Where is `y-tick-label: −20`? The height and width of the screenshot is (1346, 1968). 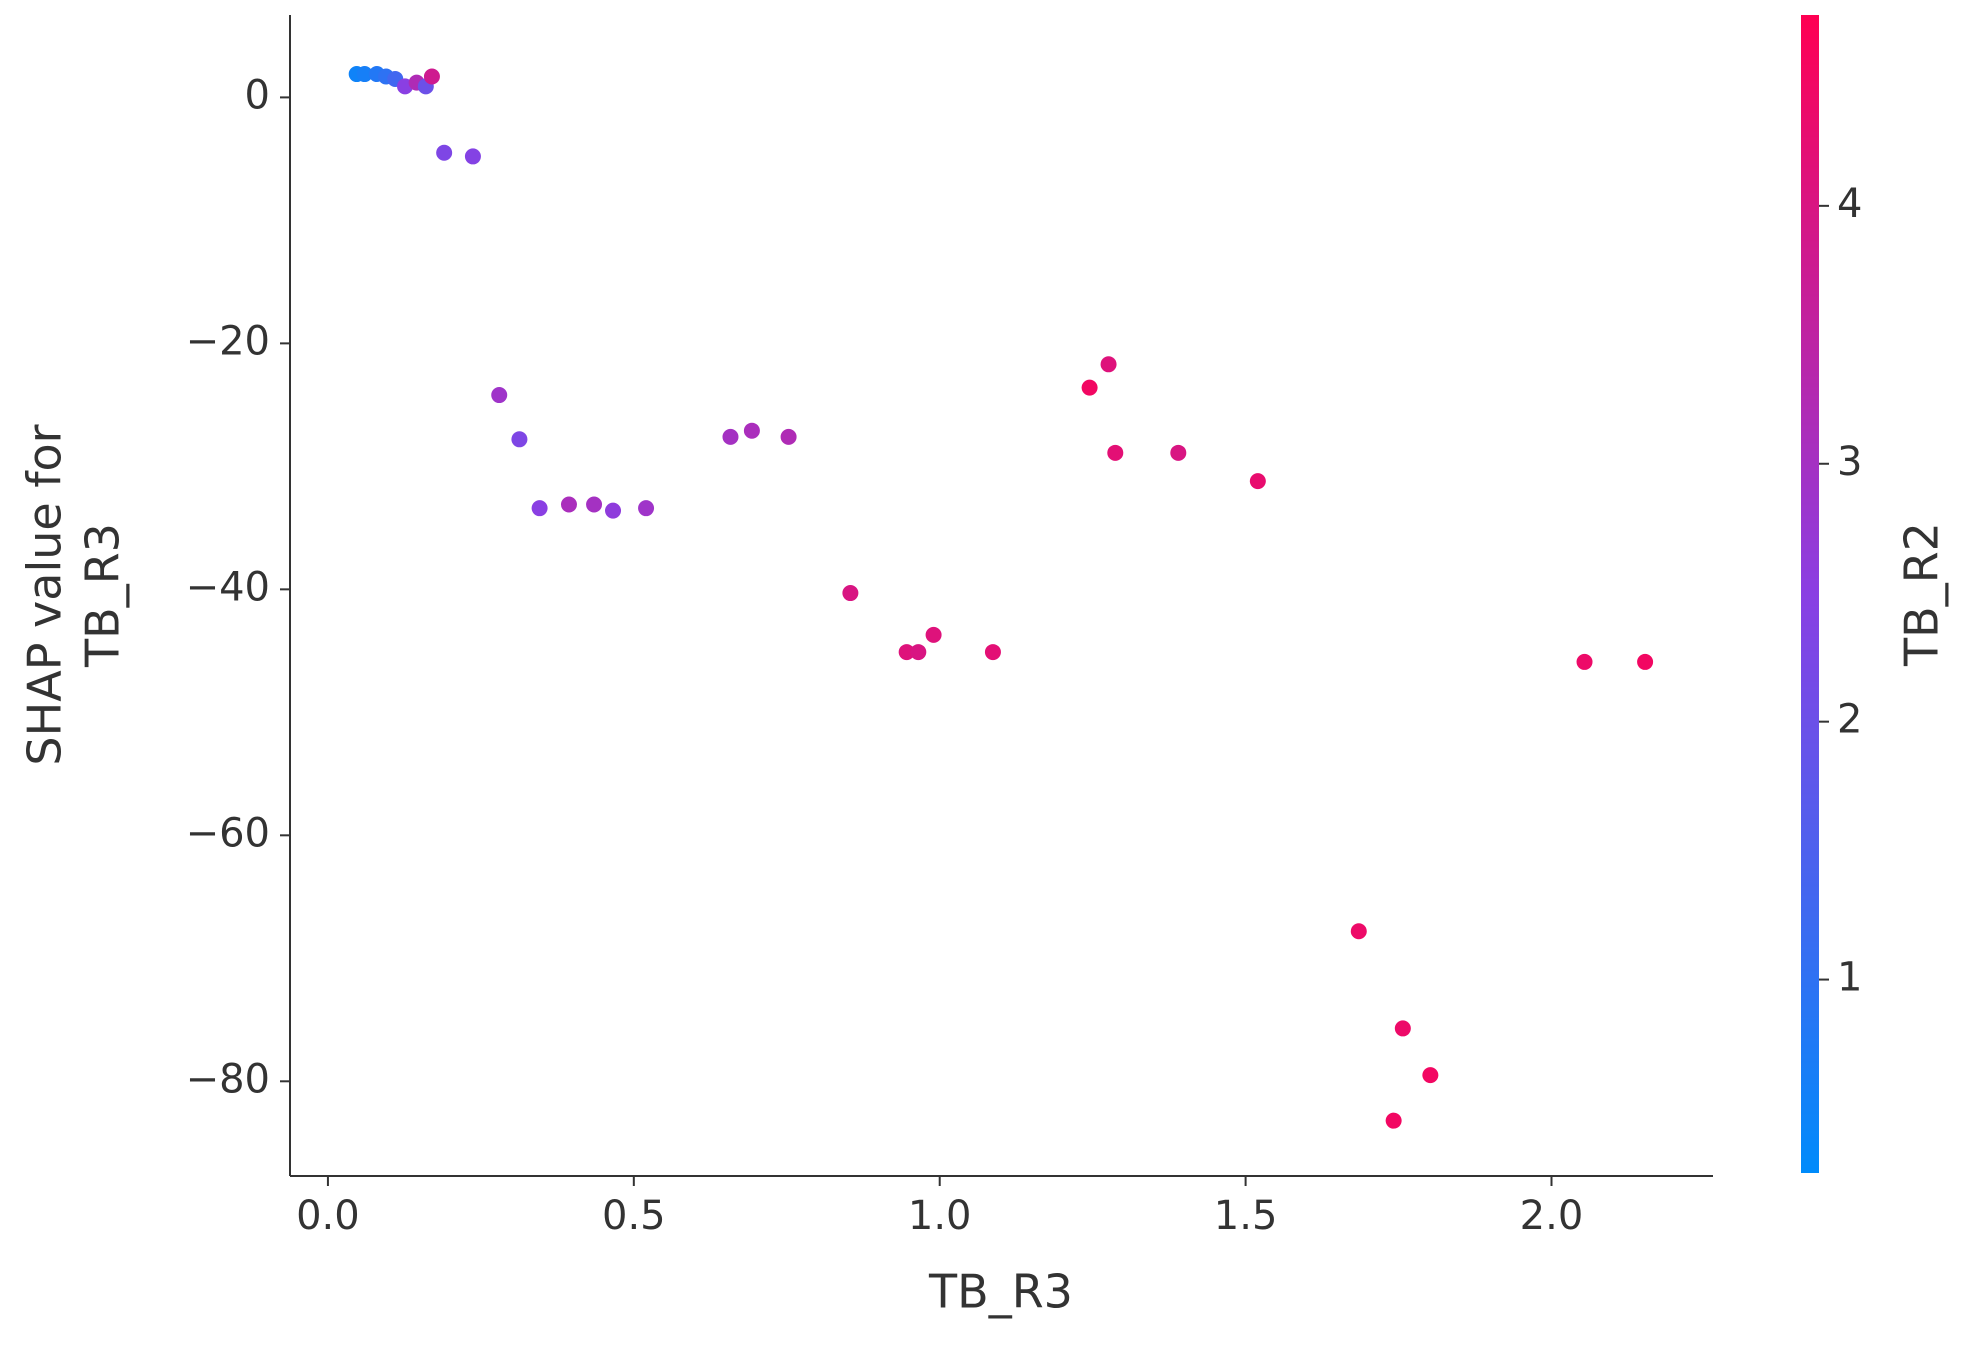 y-tick-label: −20 is located at coordinates (228, 341).